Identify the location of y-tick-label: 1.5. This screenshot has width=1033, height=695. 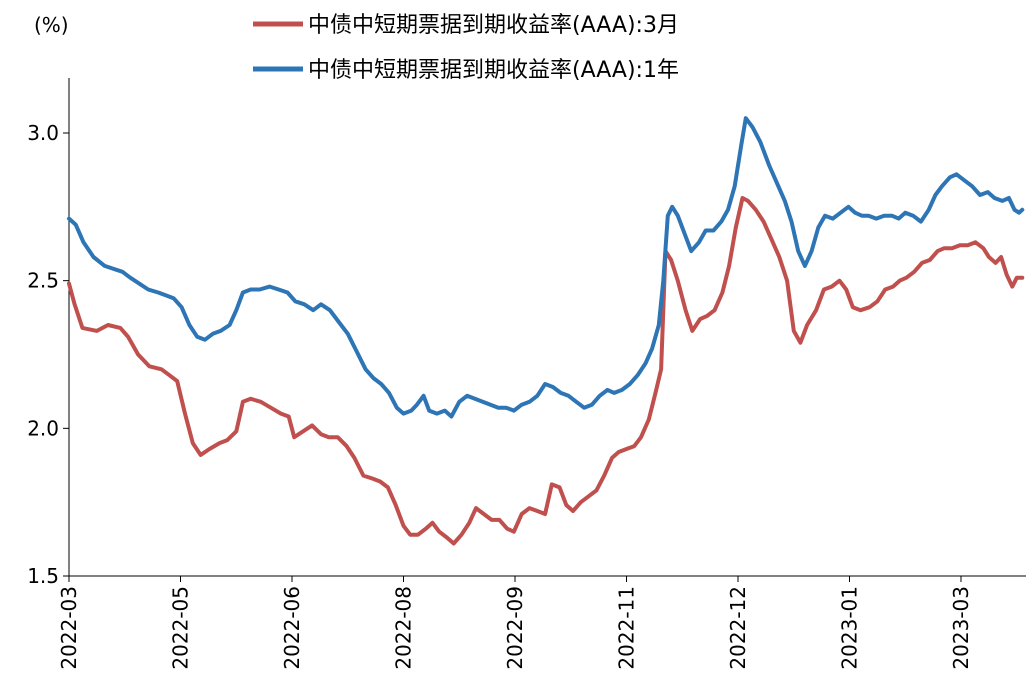
(43, 576).